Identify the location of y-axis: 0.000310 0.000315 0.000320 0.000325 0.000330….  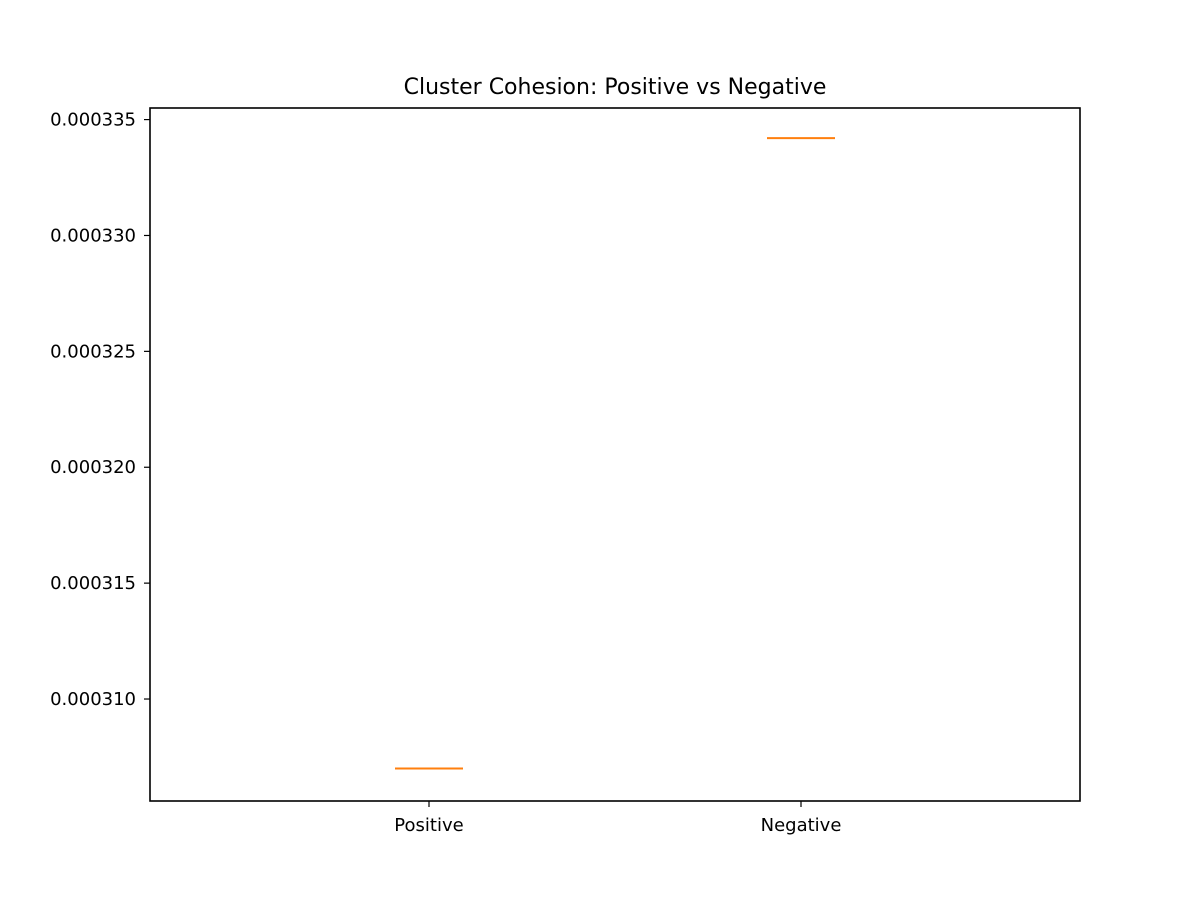
(100, 410).